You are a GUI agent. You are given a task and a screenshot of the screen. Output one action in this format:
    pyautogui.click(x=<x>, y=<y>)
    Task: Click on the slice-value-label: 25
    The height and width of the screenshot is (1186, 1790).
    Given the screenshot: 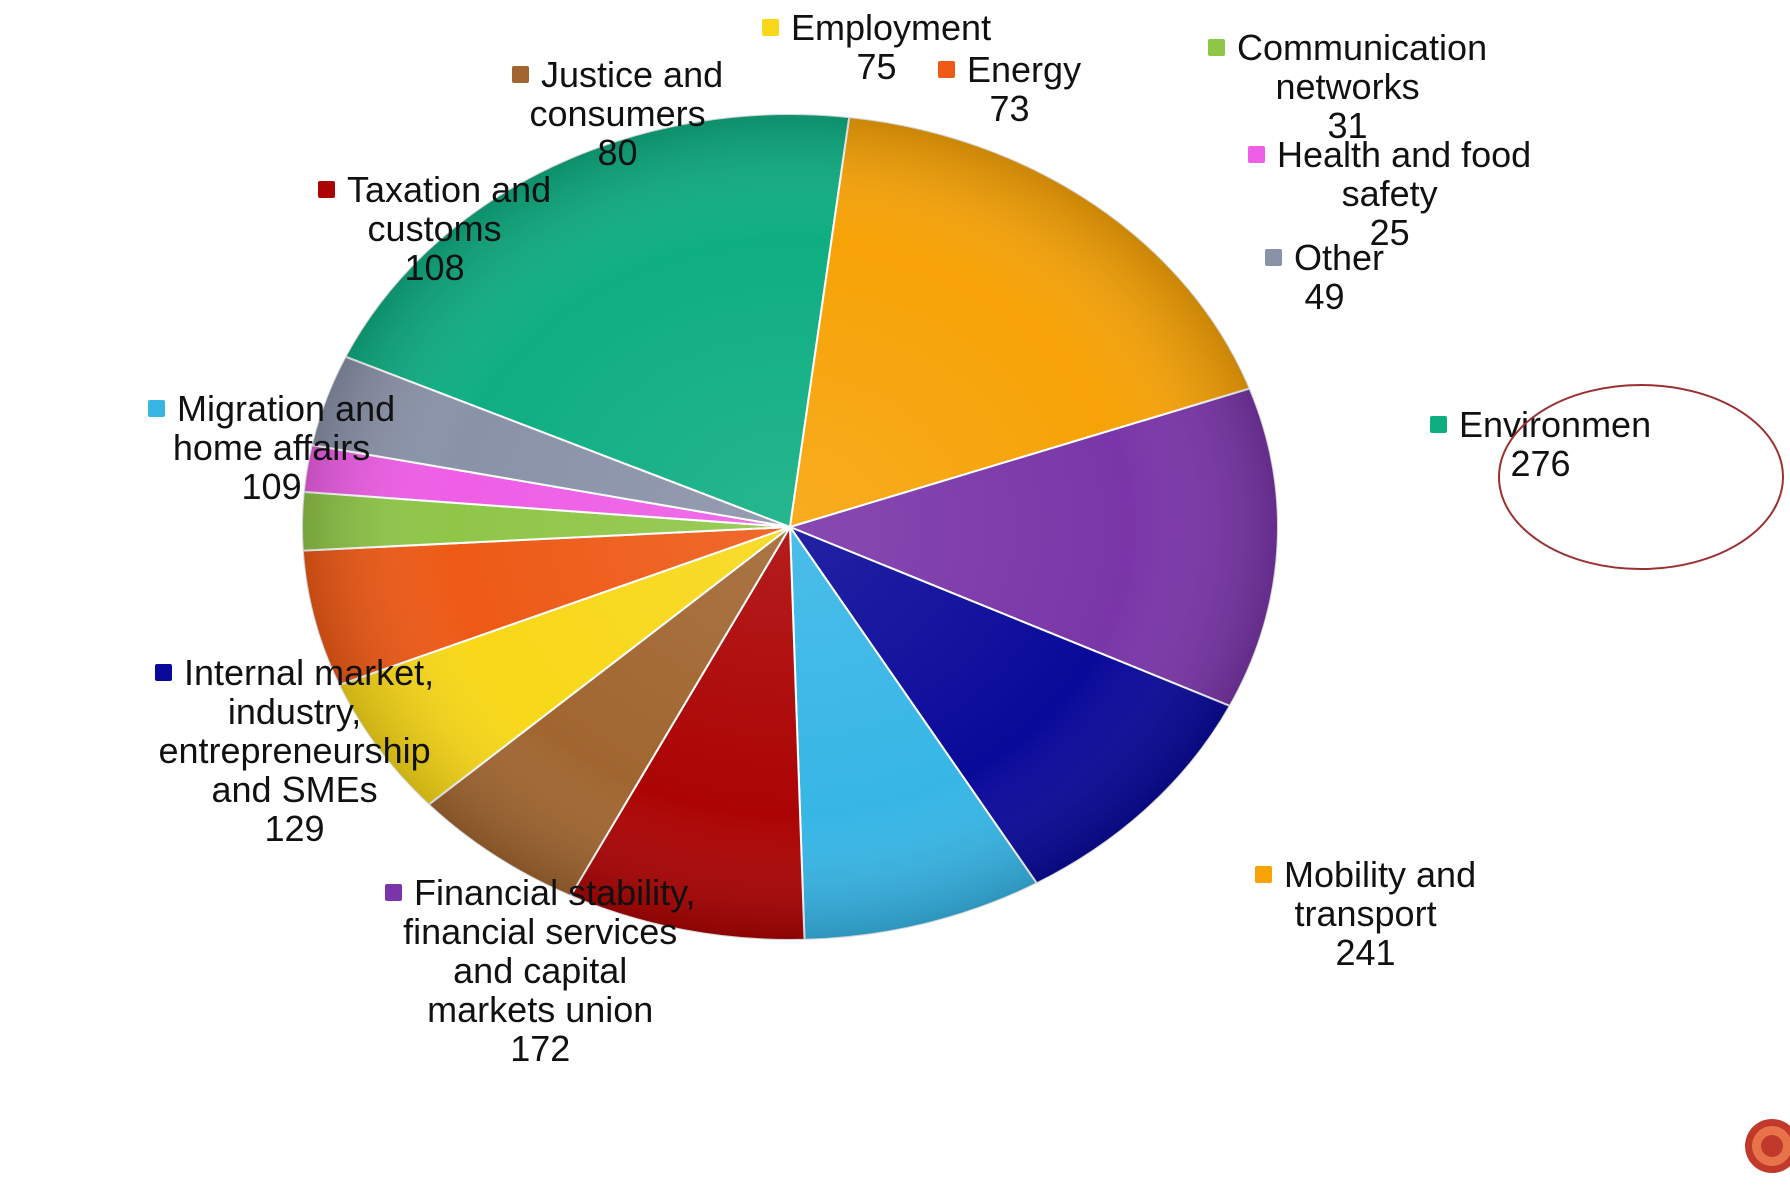 What is the action you would take?
    pyautogui.click(x=1389, y=232)
    